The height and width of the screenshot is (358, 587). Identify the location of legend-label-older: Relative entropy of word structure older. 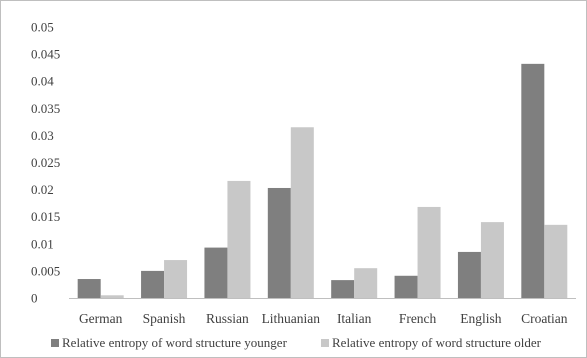
(437, 342).